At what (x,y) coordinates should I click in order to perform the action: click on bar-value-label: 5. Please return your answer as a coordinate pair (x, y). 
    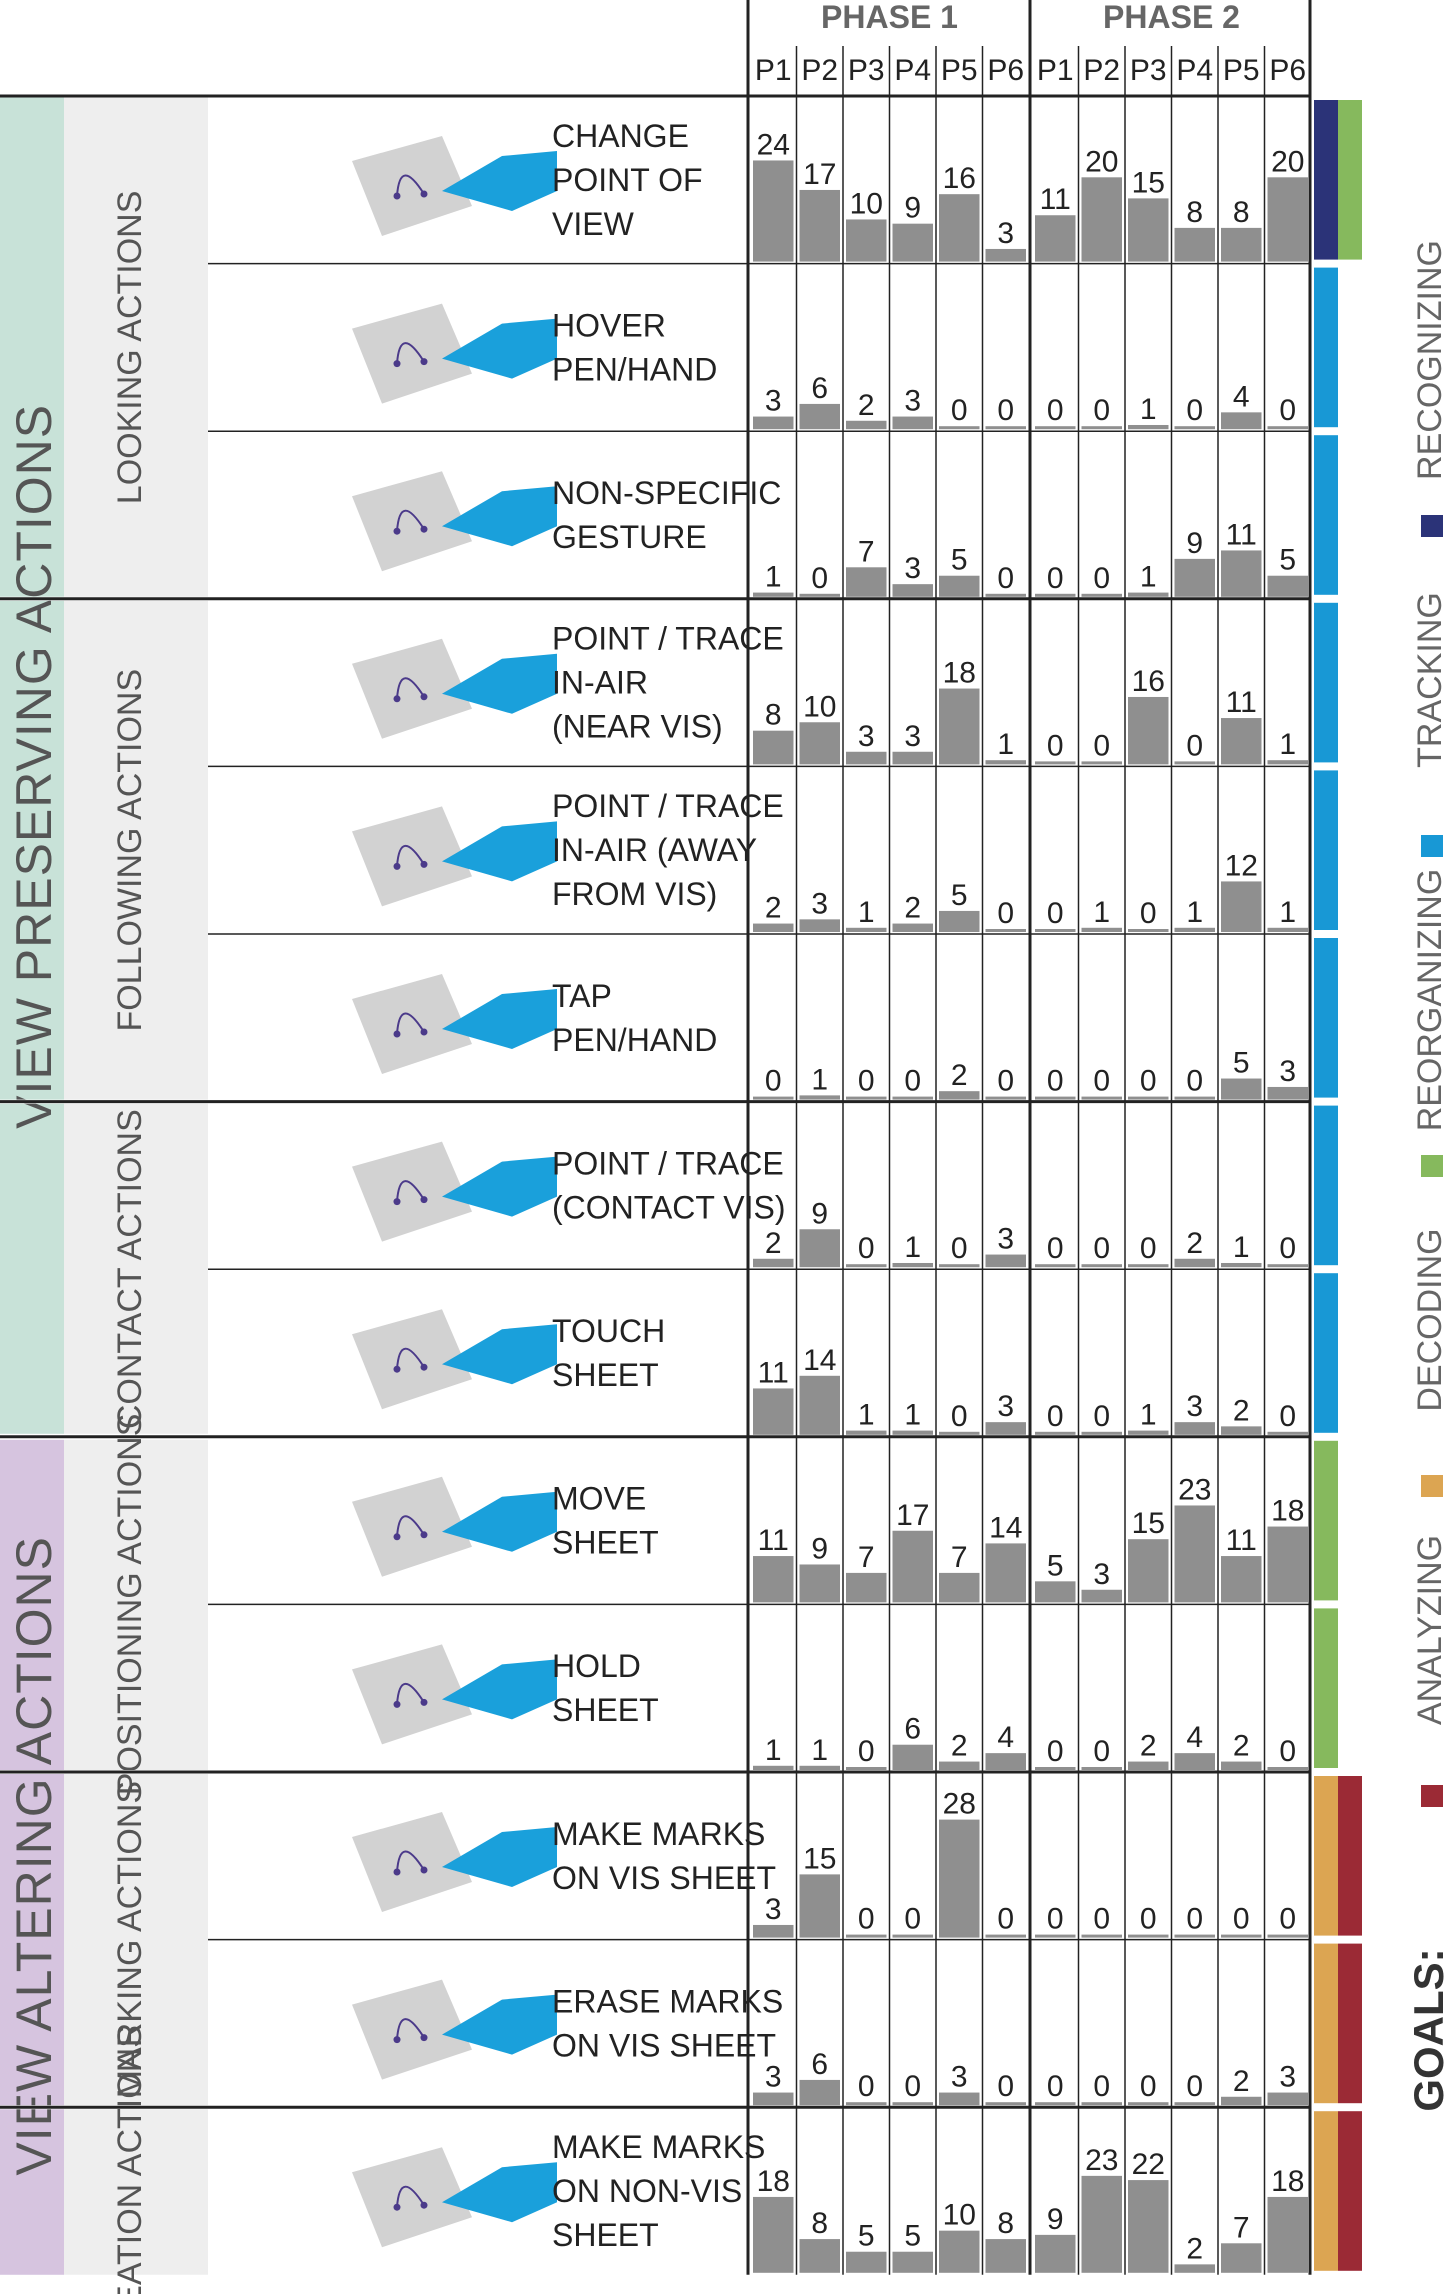
    Looking at the image, I should click on (1055, 1565).